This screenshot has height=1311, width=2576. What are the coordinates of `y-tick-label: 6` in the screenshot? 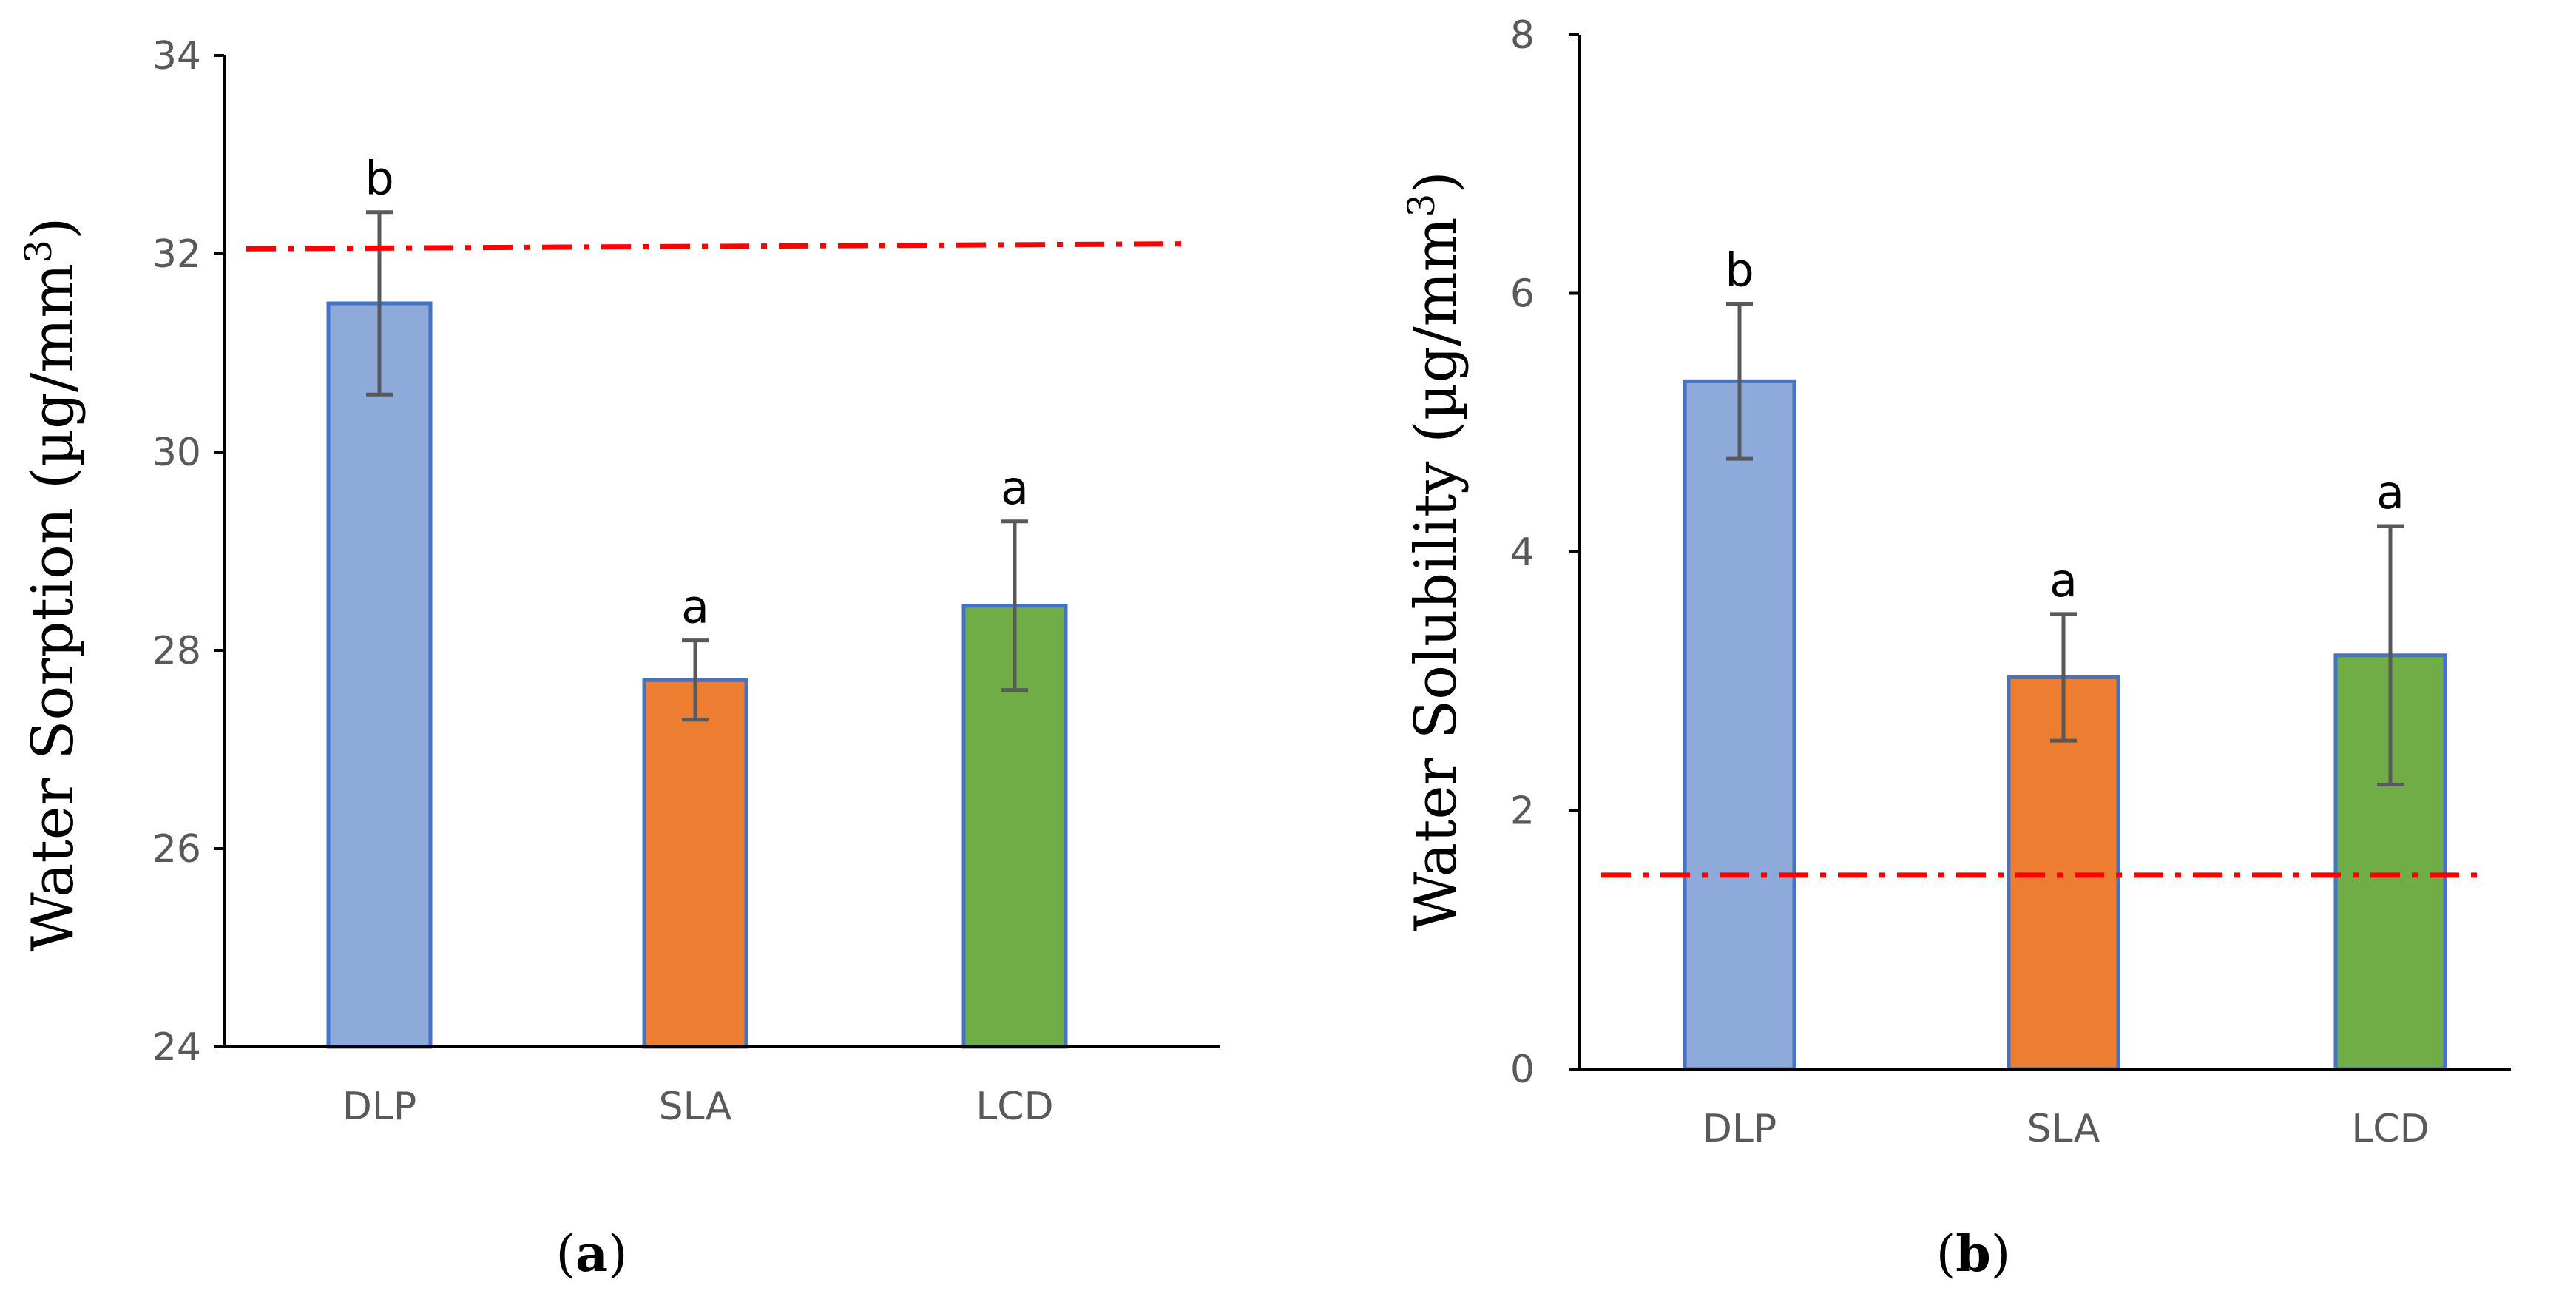 It's located at (1522, 295).